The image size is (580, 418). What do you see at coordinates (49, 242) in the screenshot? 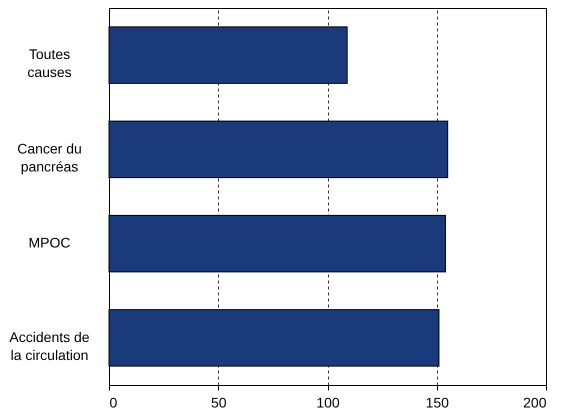
I see `y-tick-label: MPOC` at bounding box center [49, 242].